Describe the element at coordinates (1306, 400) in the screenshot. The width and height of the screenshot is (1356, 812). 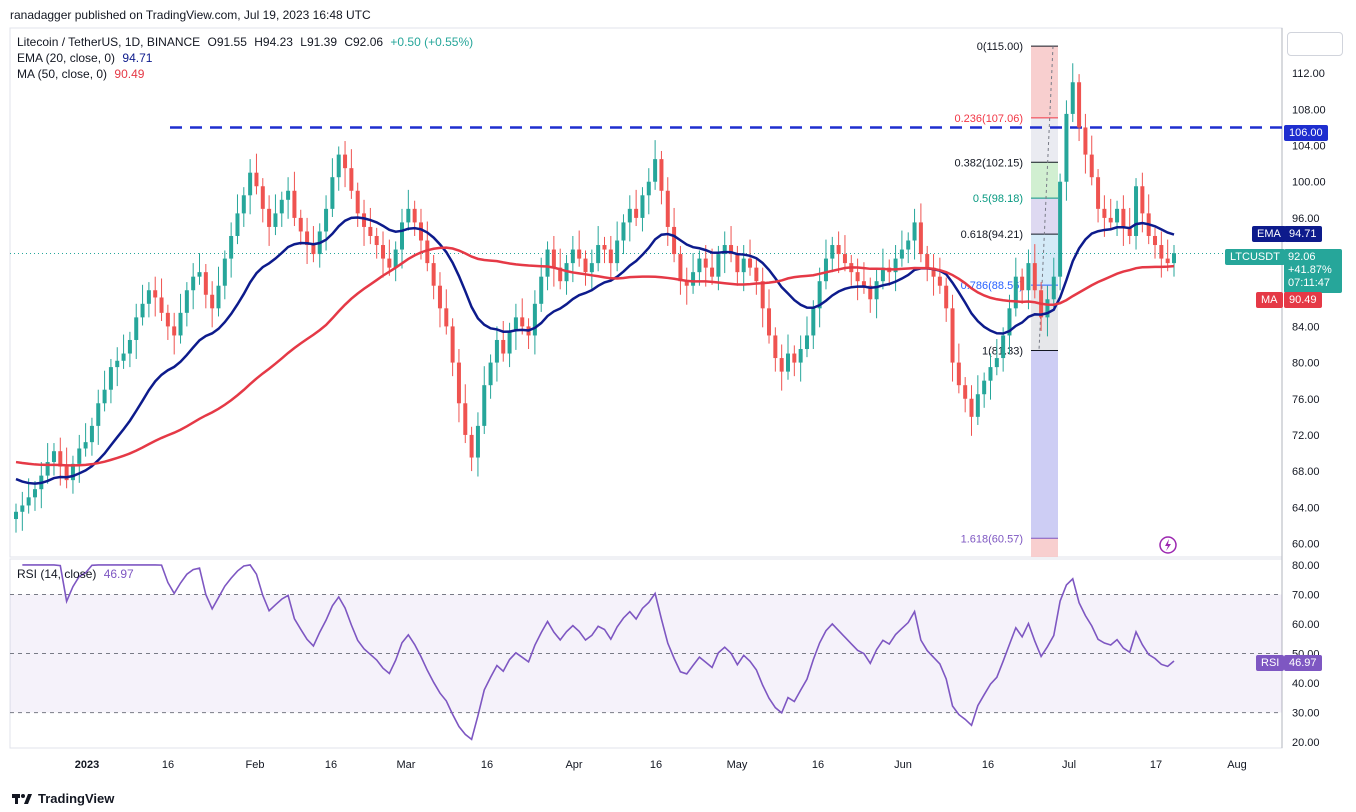
I see `price-tick-label: 76.00` at that location.